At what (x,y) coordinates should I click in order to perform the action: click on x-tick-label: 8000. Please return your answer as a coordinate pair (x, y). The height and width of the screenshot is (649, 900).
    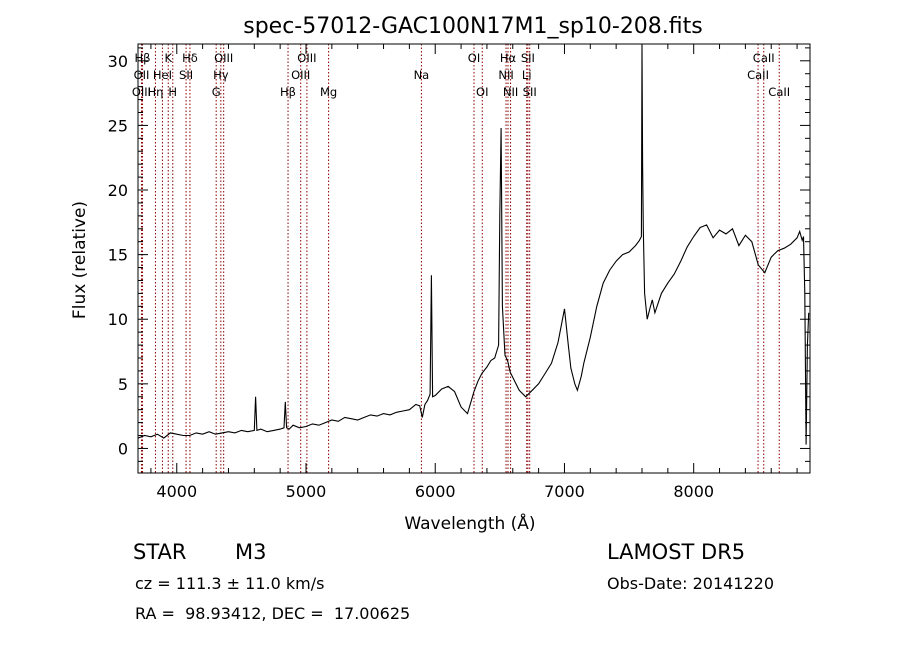
    Looking at the image, I should click on (693, 491).